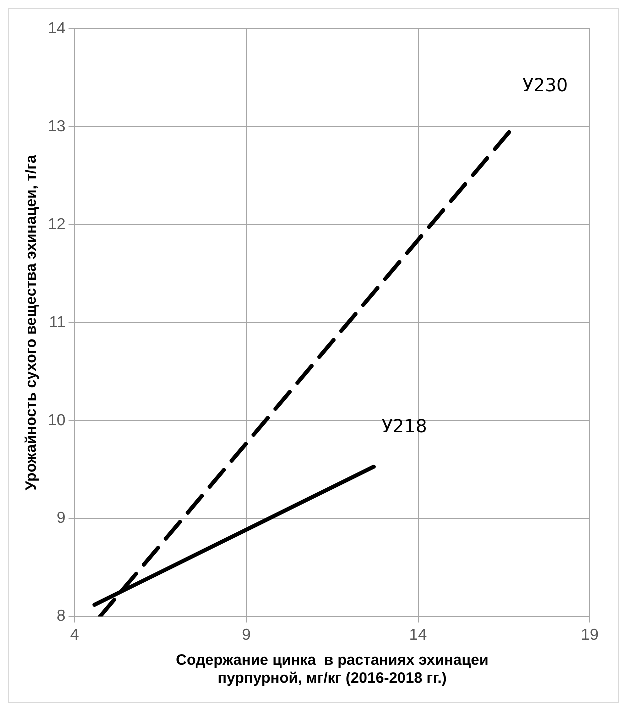  What do you see at coordinates (57, 323) in the screenshot?
I see `y-tick-label: 11` at bounding box center [57, 323].